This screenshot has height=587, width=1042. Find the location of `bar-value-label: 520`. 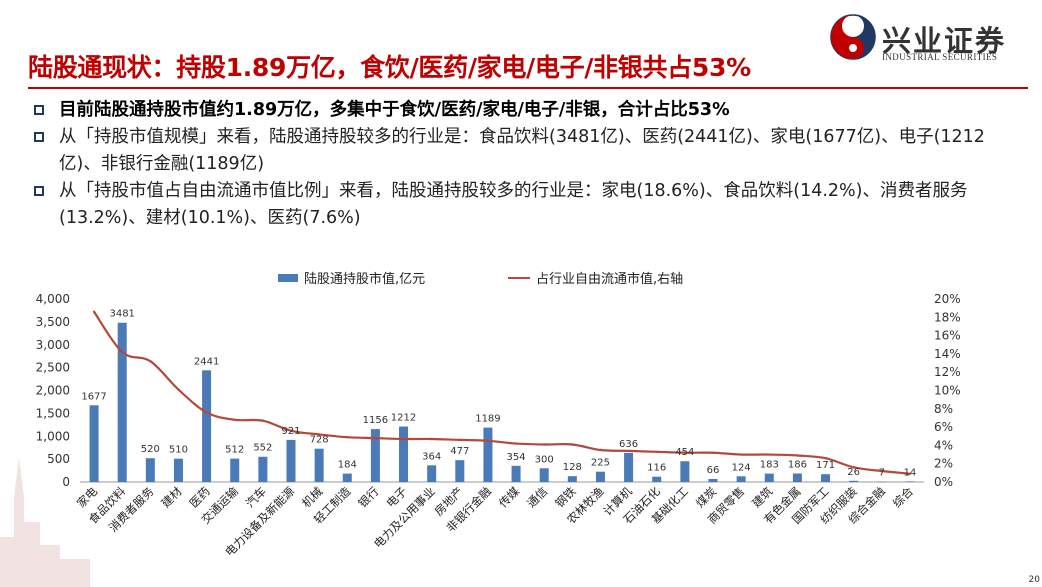

bar-value-label: 520 is located at coordinates (150, 449).